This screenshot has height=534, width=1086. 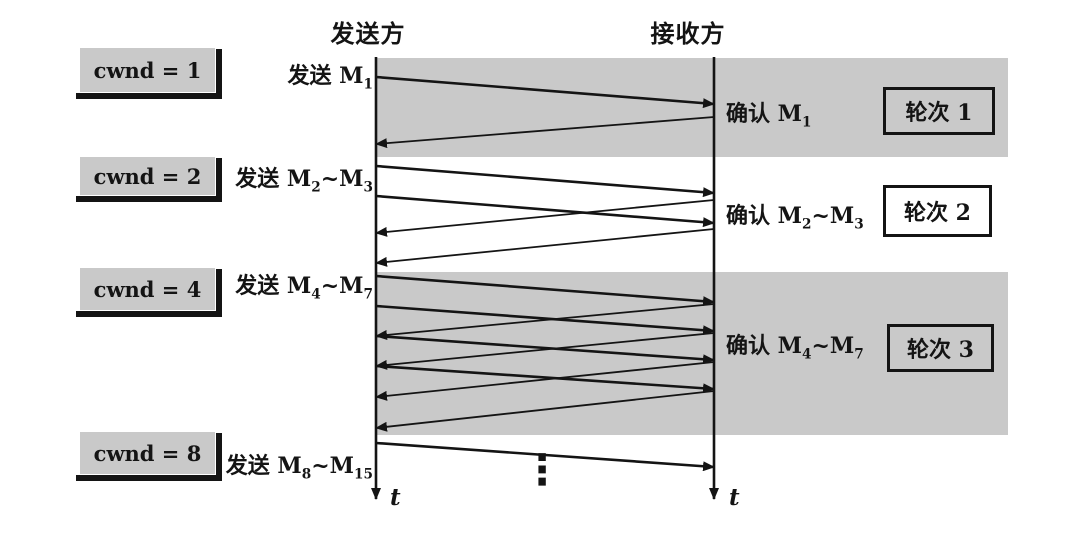 I want to click on ack-arrow-ack-M7, so click(x=545, y=411).